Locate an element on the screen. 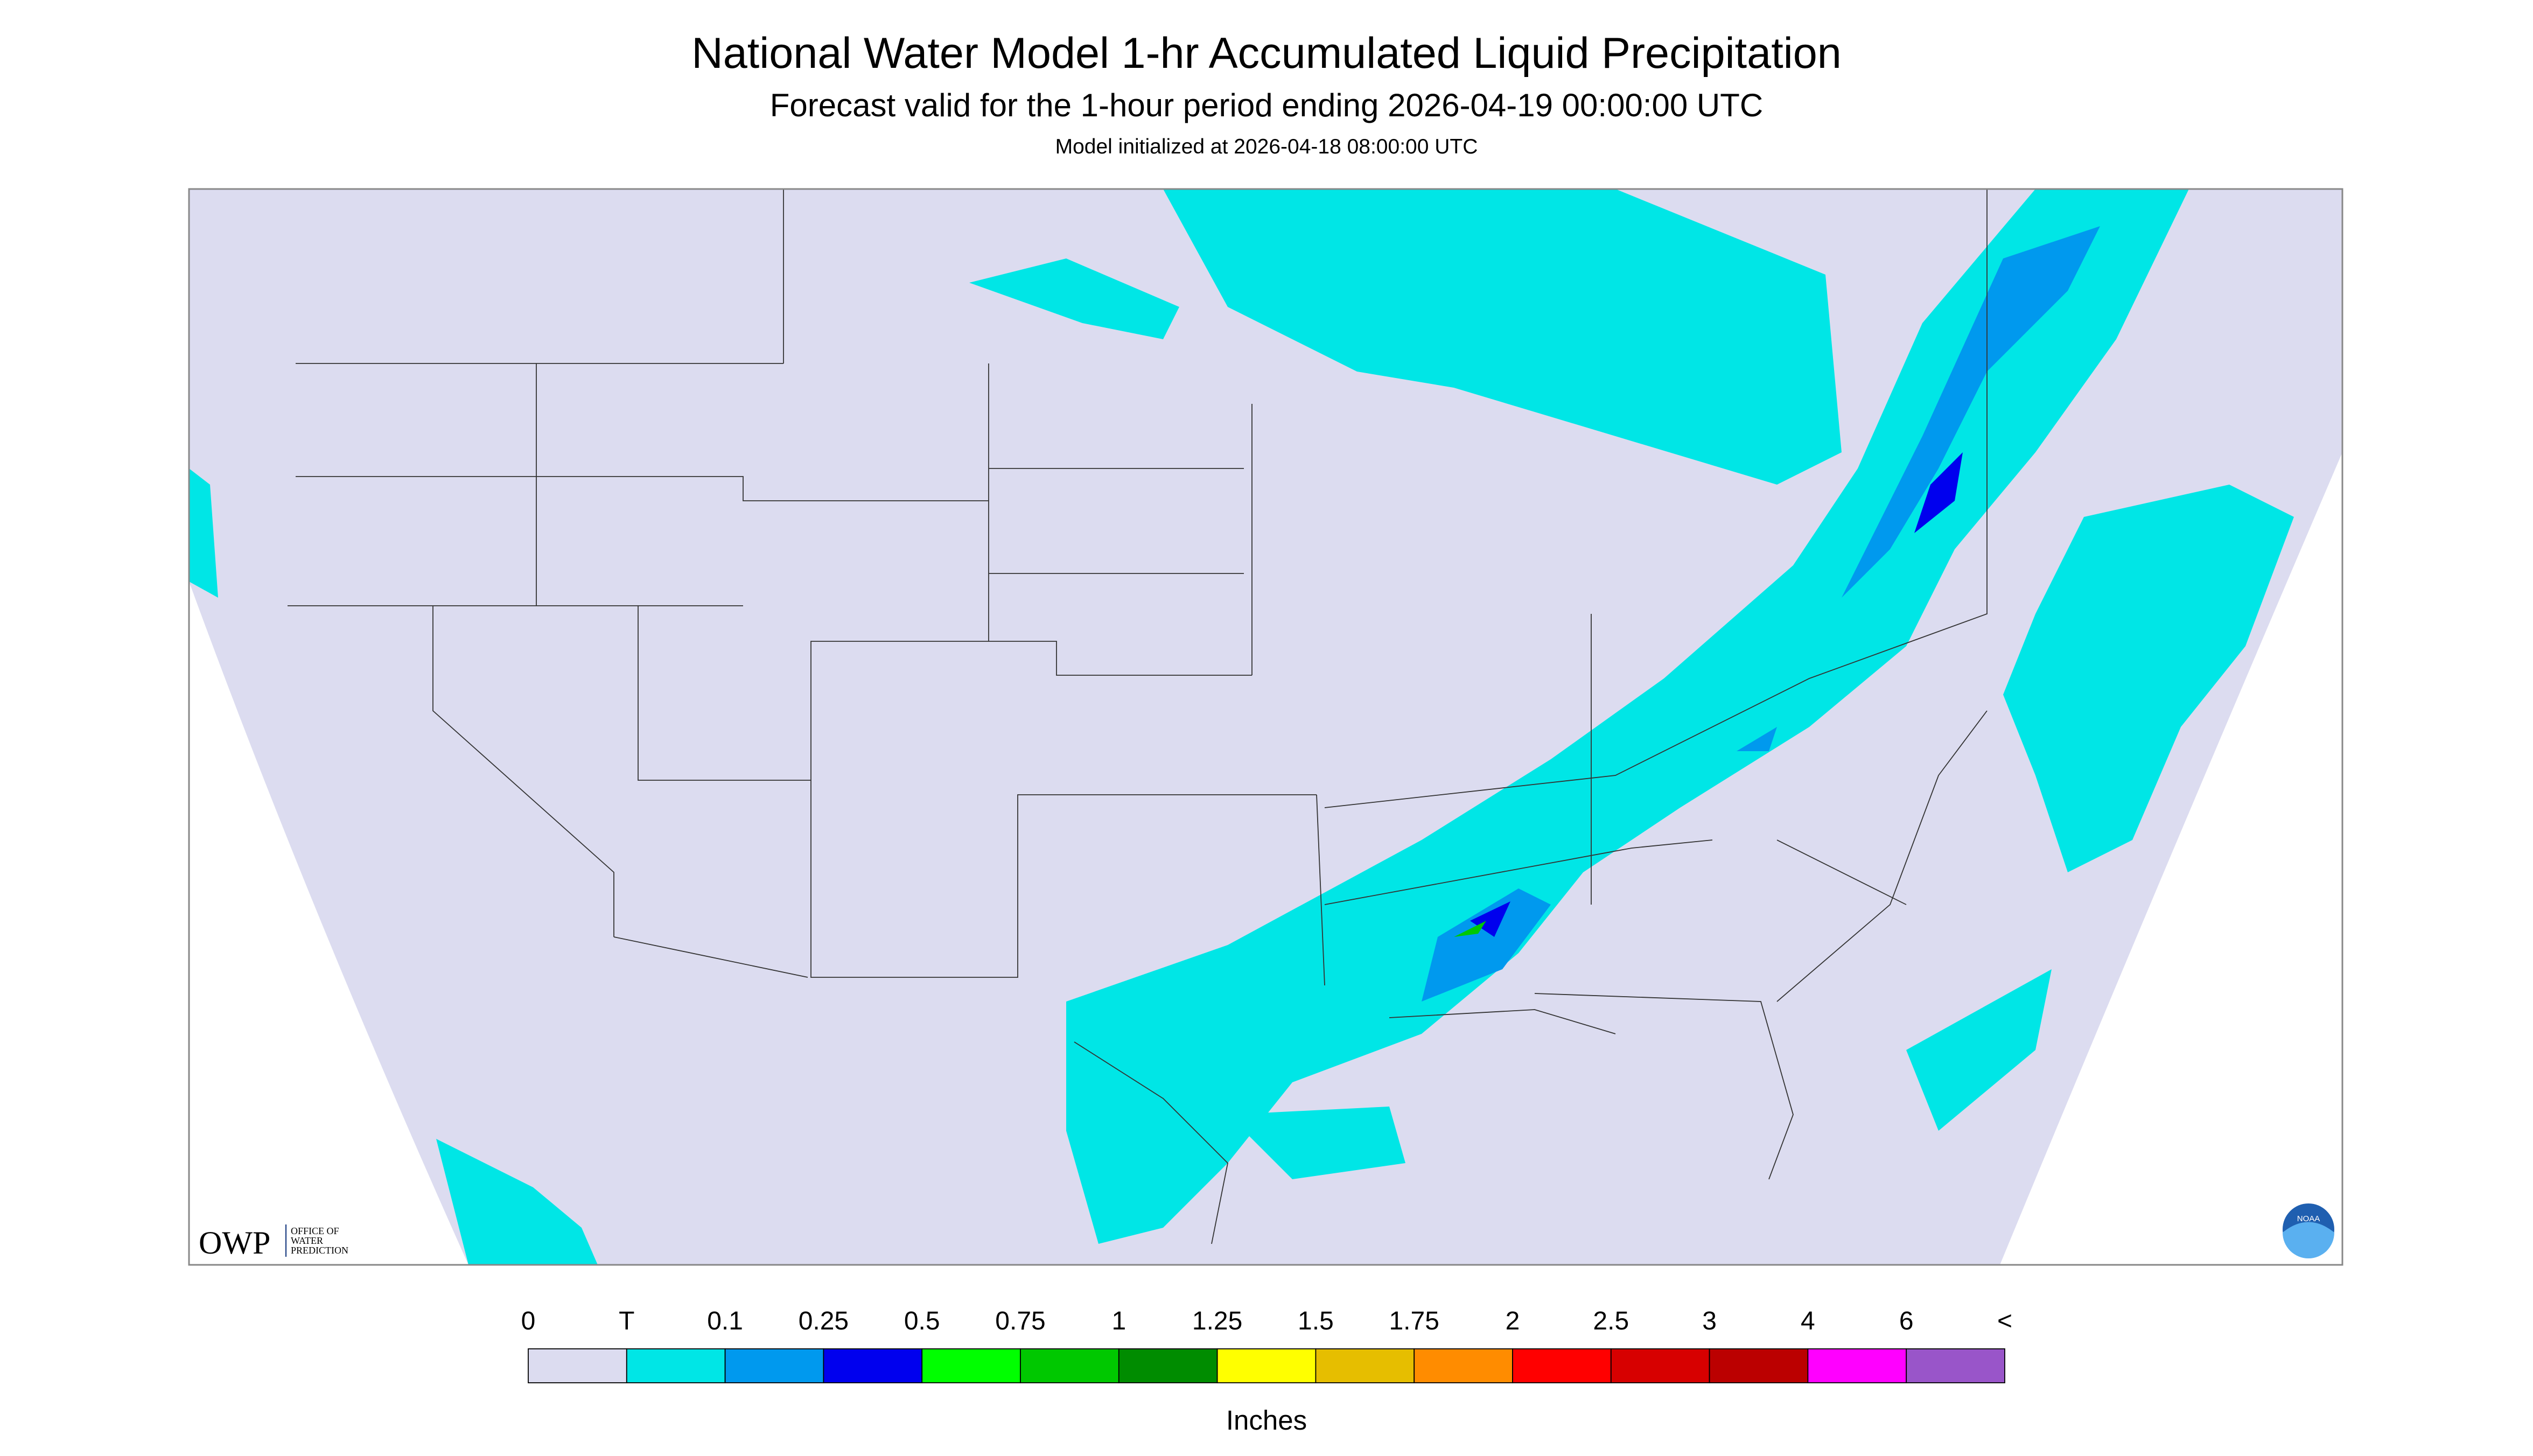 The width and height of the screenshot is (2533, 1456). precip-north is located at coordinates (1502, 337).